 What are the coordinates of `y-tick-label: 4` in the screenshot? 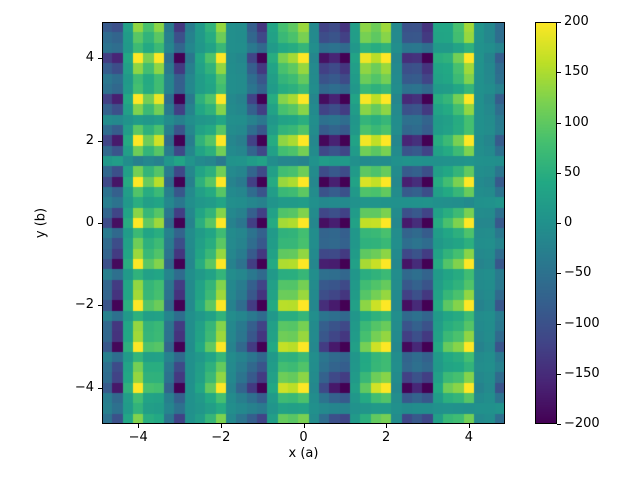 It's located at (89, 58).